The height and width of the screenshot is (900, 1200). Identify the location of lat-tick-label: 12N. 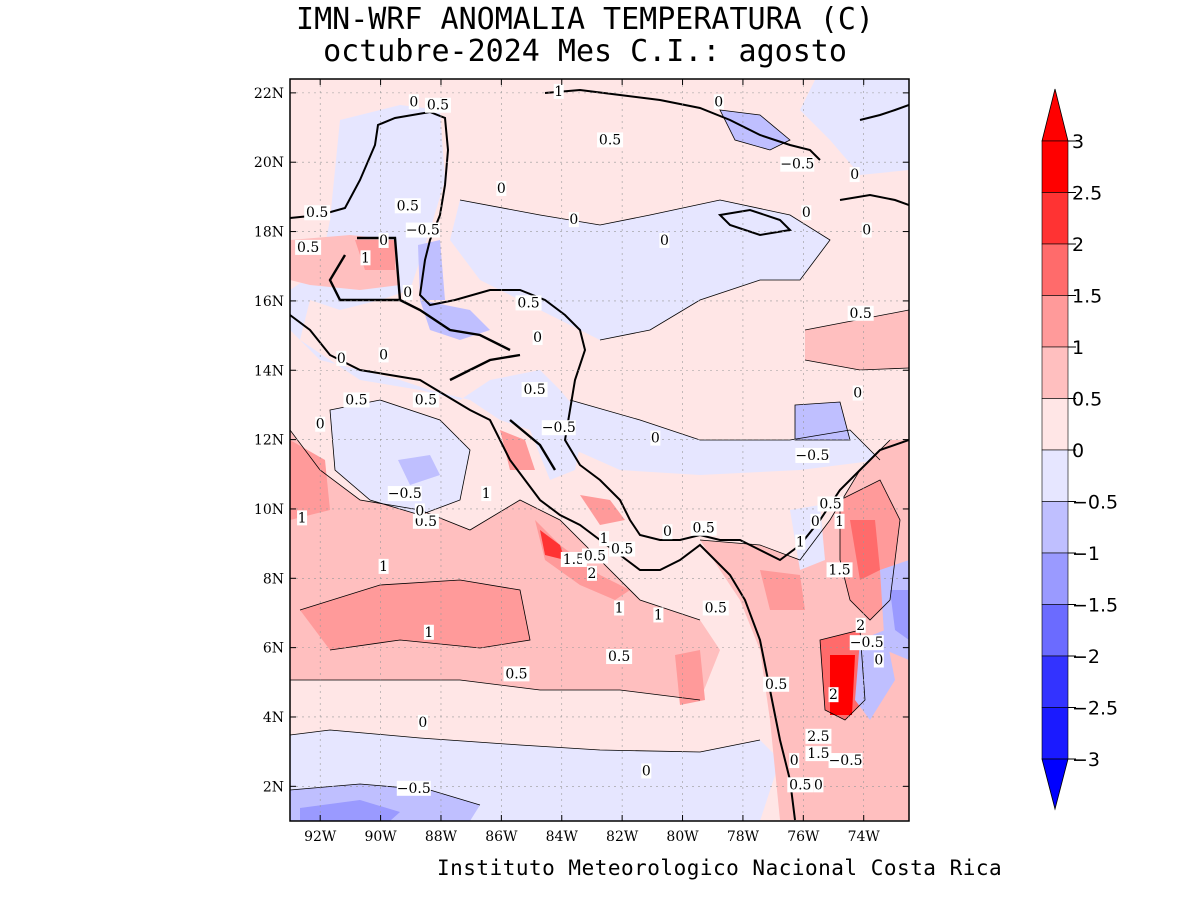
(269, 441).